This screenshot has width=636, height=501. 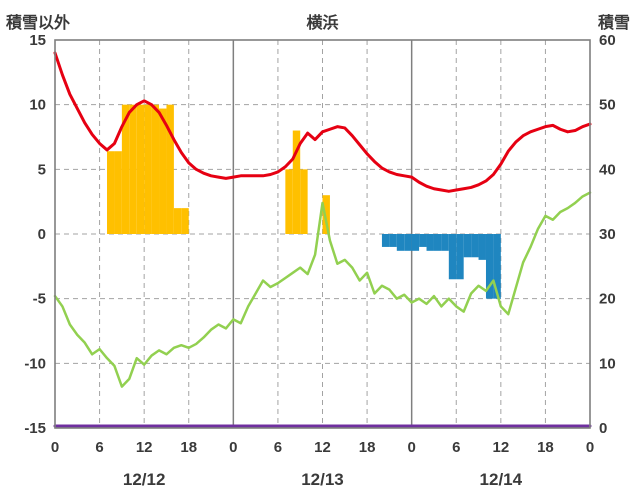 I want to click on y-left-tick-label: -15, so click(x=35, y=428).